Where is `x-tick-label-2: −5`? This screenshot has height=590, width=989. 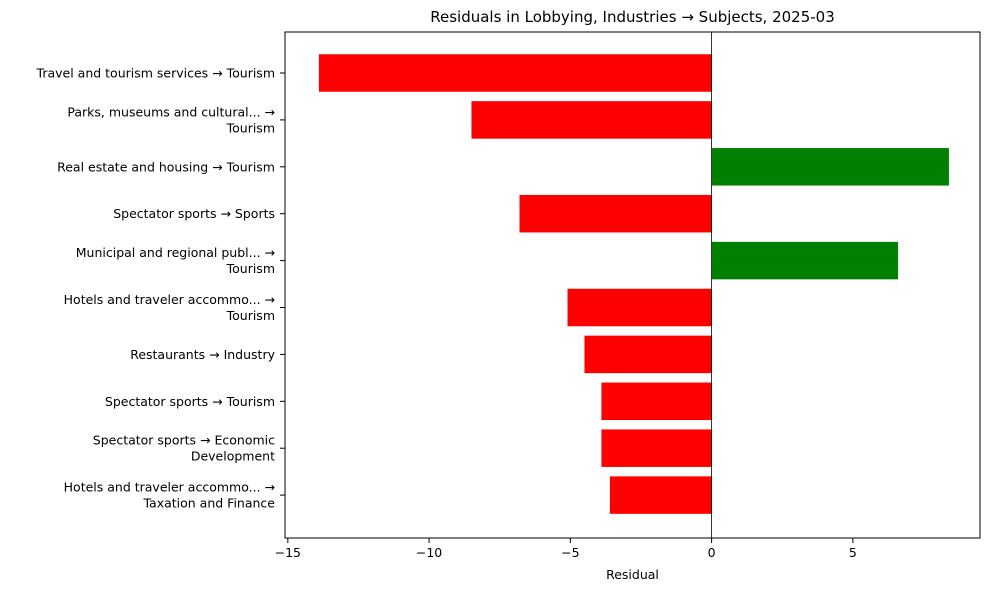 x-tick-label-2: −5 is located at coordinates (570, 552).